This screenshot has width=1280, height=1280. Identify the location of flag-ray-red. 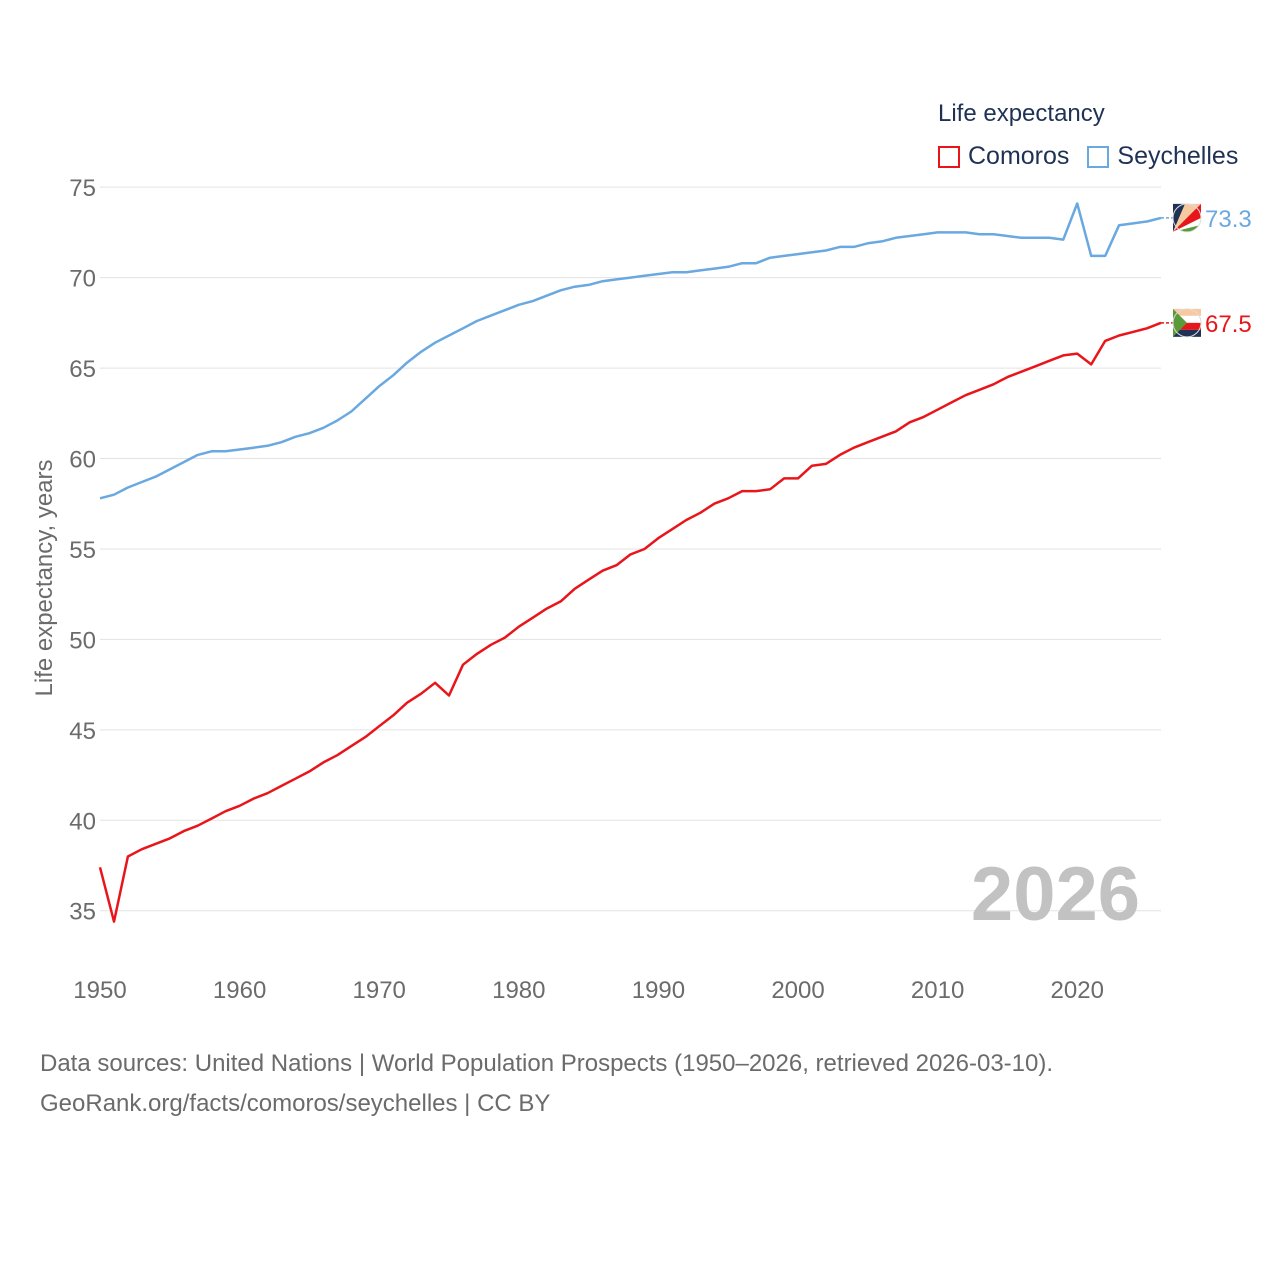
(1187, 217).